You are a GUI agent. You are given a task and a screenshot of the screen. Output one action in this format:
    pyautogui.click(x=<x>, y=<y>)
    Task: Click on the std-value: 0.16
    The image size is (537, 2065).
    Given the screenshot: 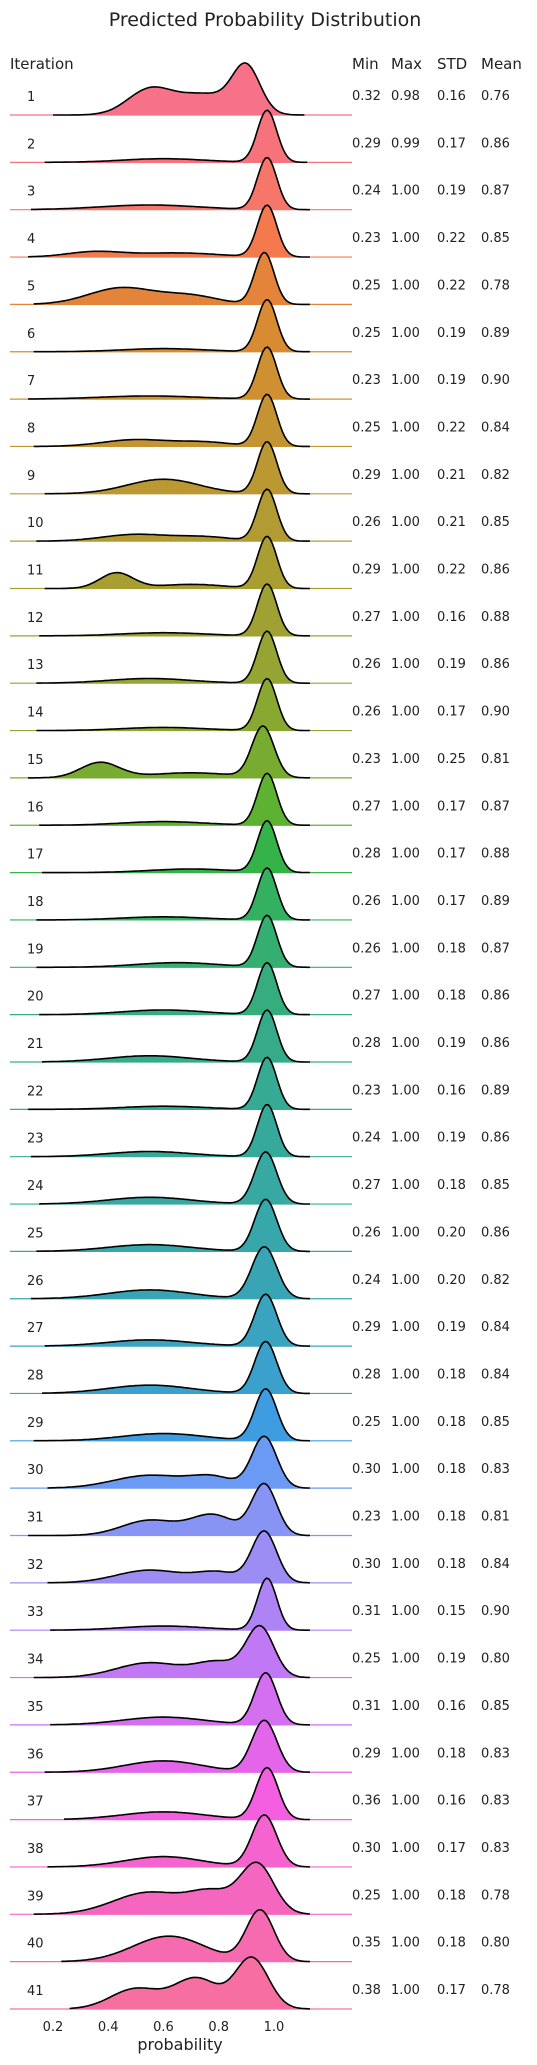 What is the action you would take?
    pyautogui.click(x=451, y=1706)
    